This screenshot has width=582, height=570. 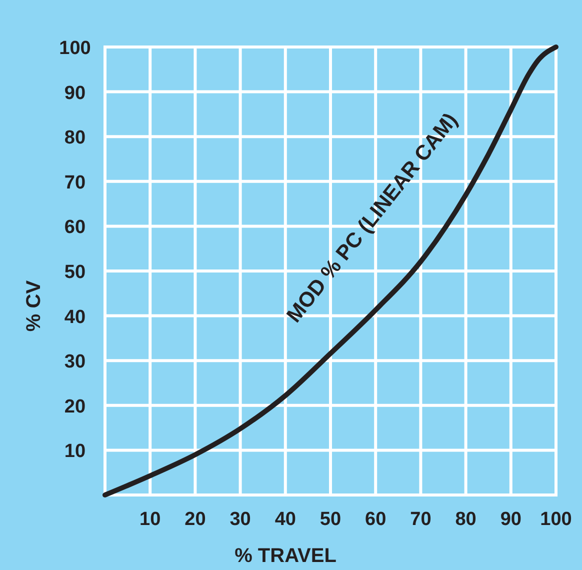 I want to click on x-tick-label: 80, so click(x=465, y=519).